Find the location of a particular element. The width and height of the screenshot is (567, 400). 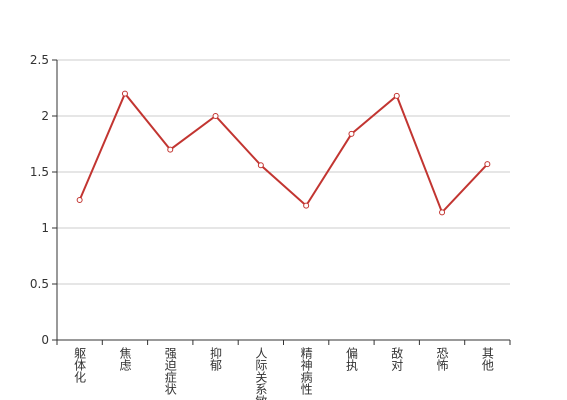

x-tick-label: 恐怖 is located at coordinates (442, 359).